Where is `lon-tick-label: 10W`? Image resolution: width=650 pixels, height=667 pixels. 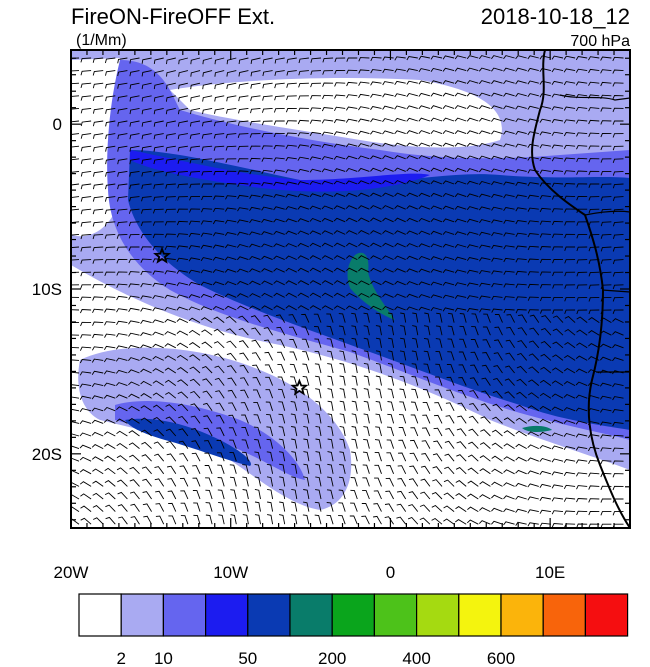 lon-tick-label: 10W is located at coordinates (230, 572).